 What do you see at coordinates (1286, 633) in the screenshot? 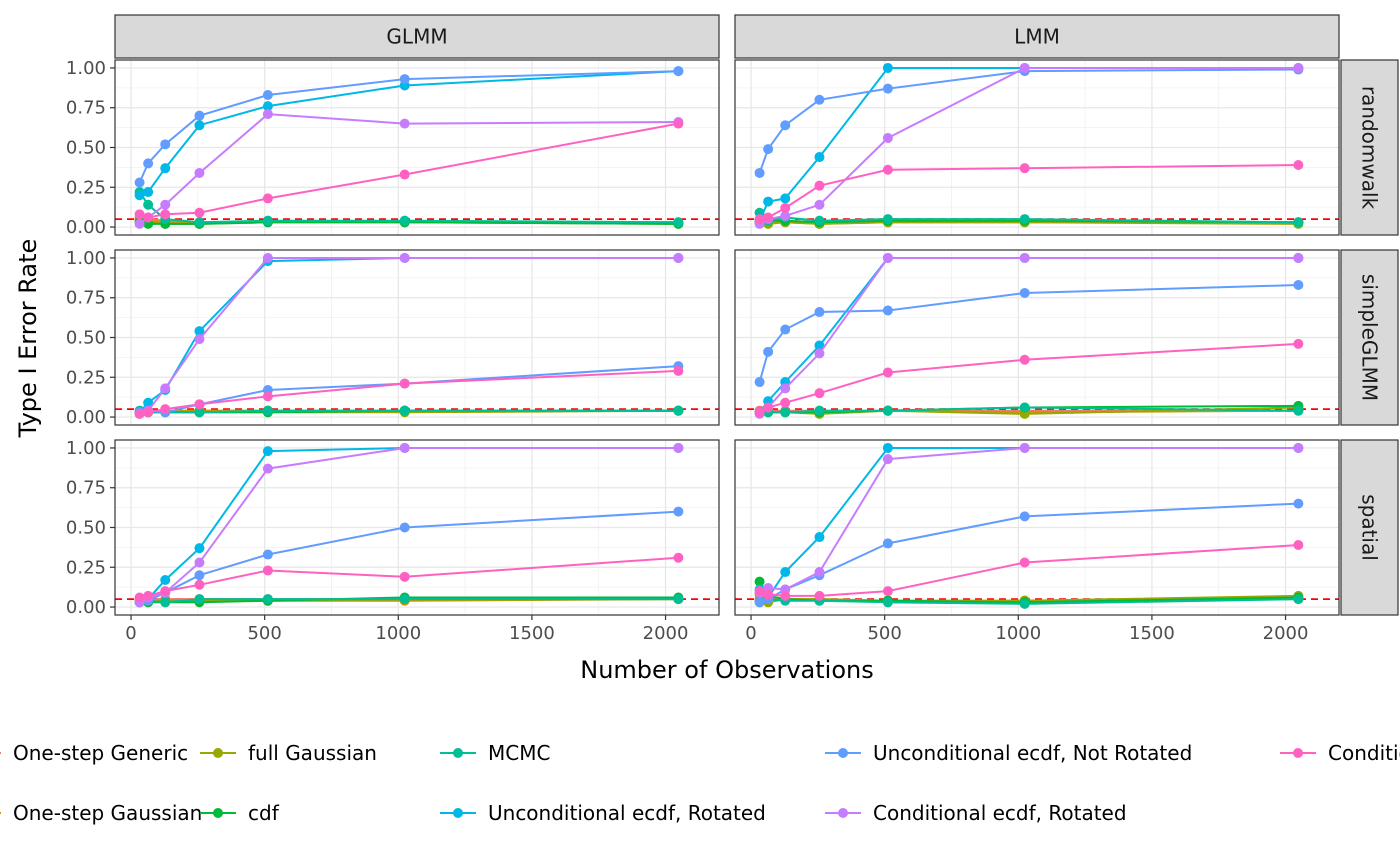
I see `x-tick-label: 2000` at bounding box center [1286, 633].